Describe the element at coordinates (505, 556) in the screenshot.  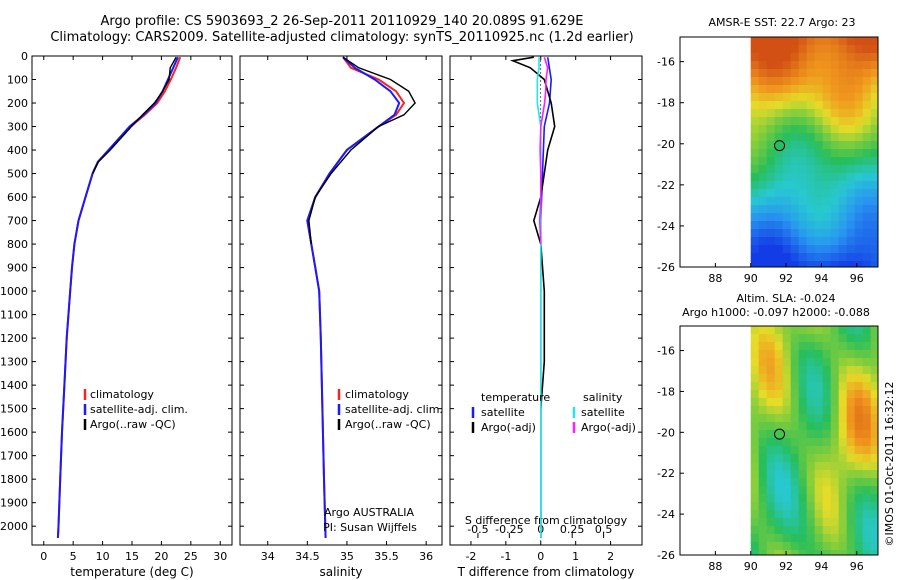
I see `x-tick-label: -1` at that location.